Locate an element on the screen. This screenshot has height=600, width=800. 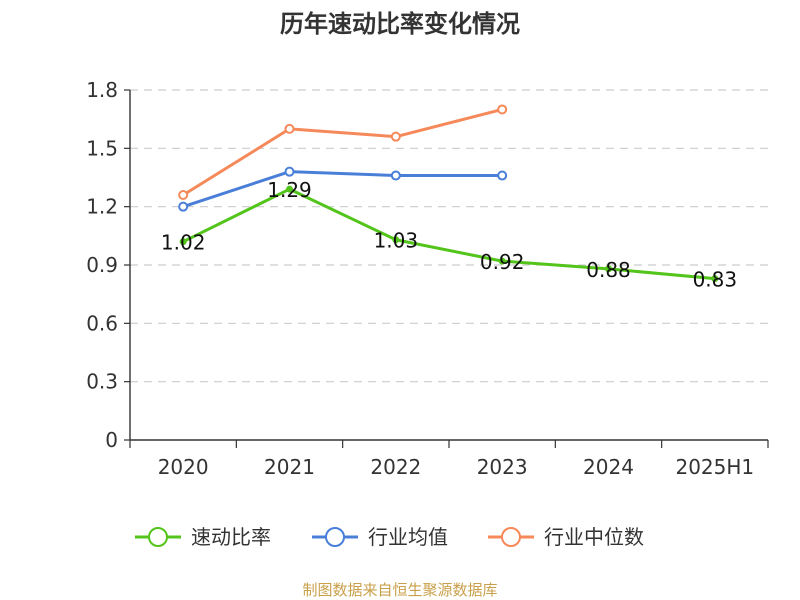
y-tick-label: 1.8 is located at coordinates (102, 90).